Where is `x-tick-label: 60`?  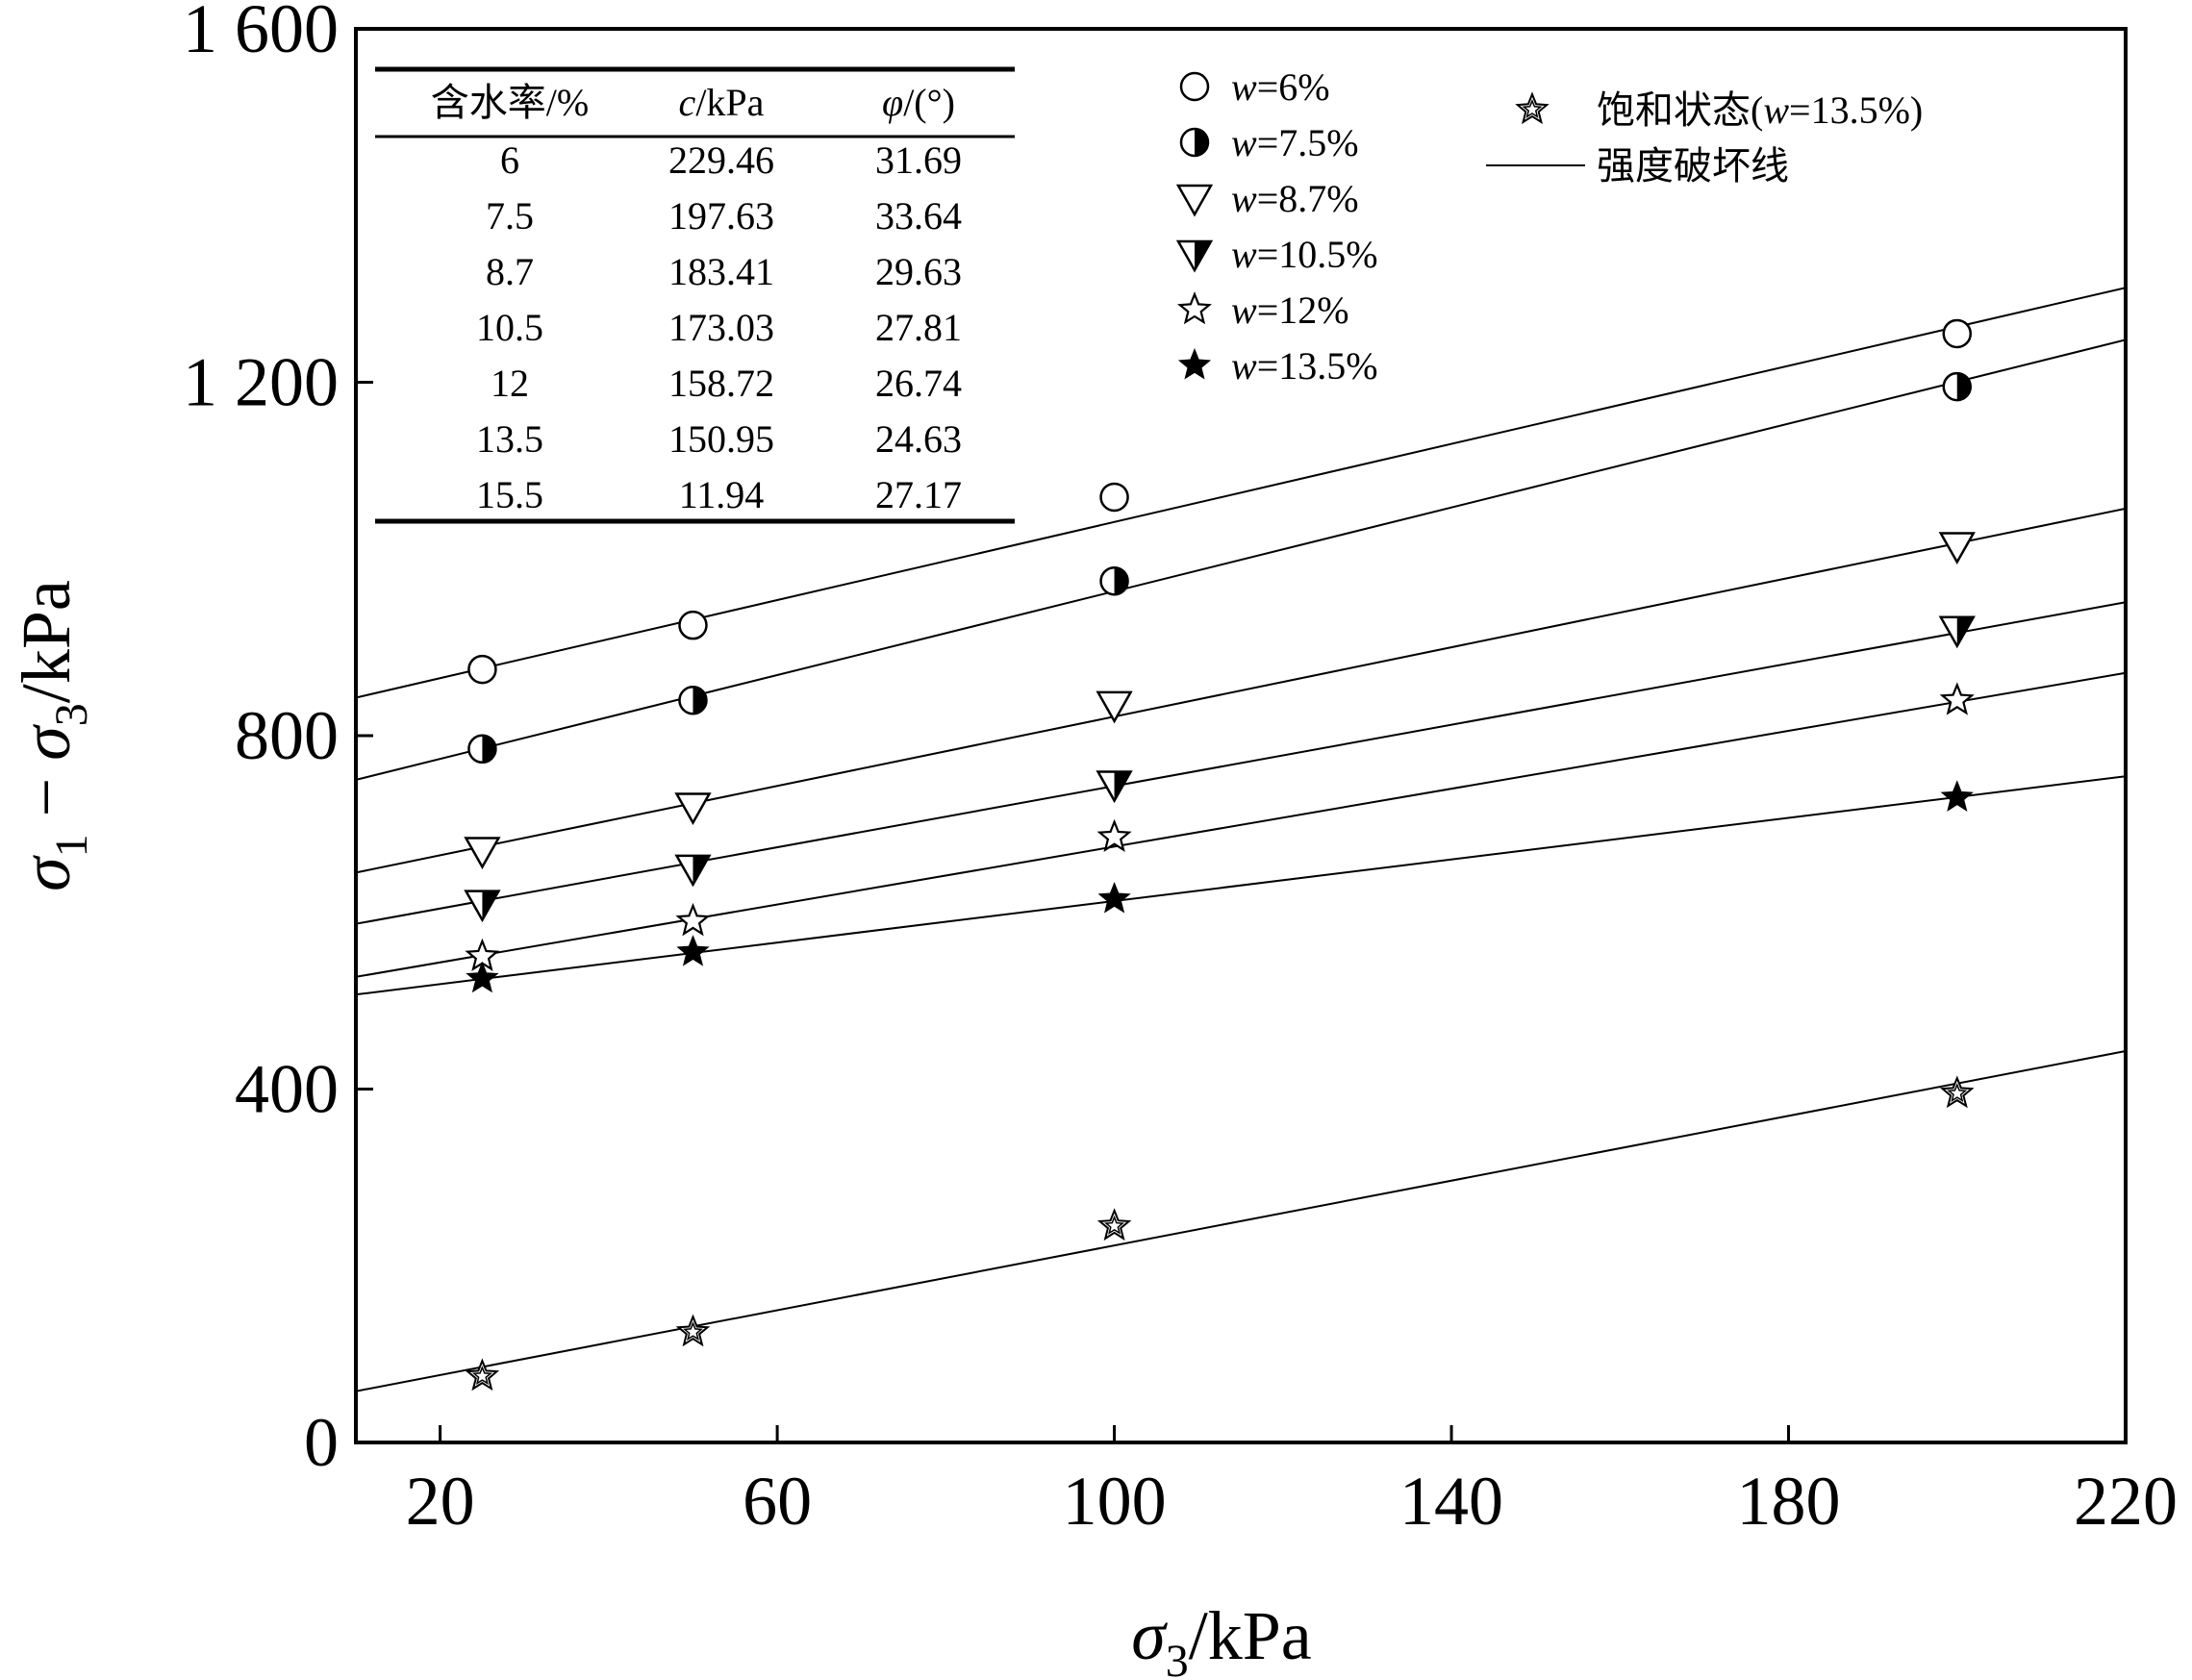 x-tick-label: 60 is located at coordinates (777, 1502).